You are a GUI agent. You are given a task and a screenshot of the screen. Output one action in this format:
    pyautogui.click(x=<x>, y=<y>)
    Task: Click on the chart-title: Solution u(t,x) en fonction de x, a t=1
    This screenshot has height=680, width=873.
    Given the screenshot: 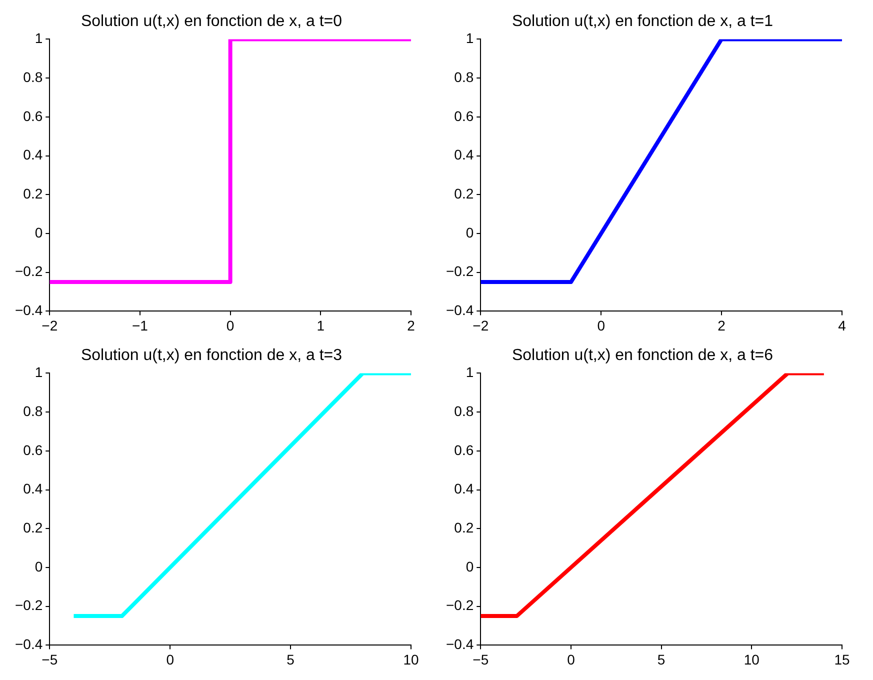 What is the action you would take?
    pyautogui.click(x=643, y=21)
    